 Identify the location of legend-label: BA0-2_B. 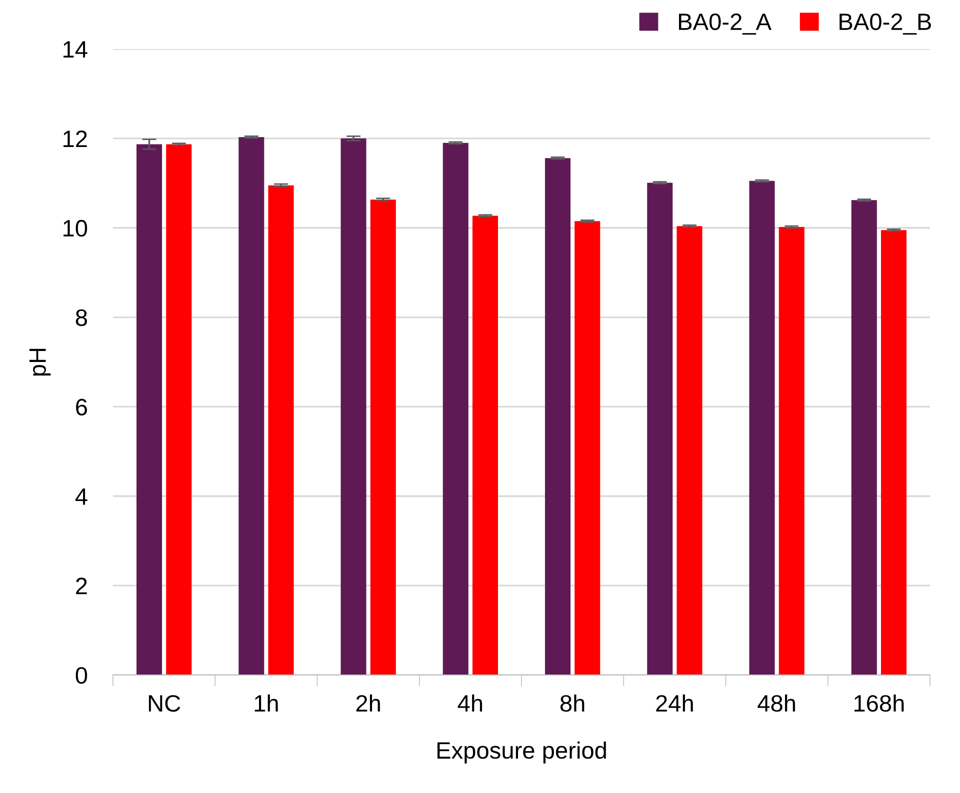
(885, 24).